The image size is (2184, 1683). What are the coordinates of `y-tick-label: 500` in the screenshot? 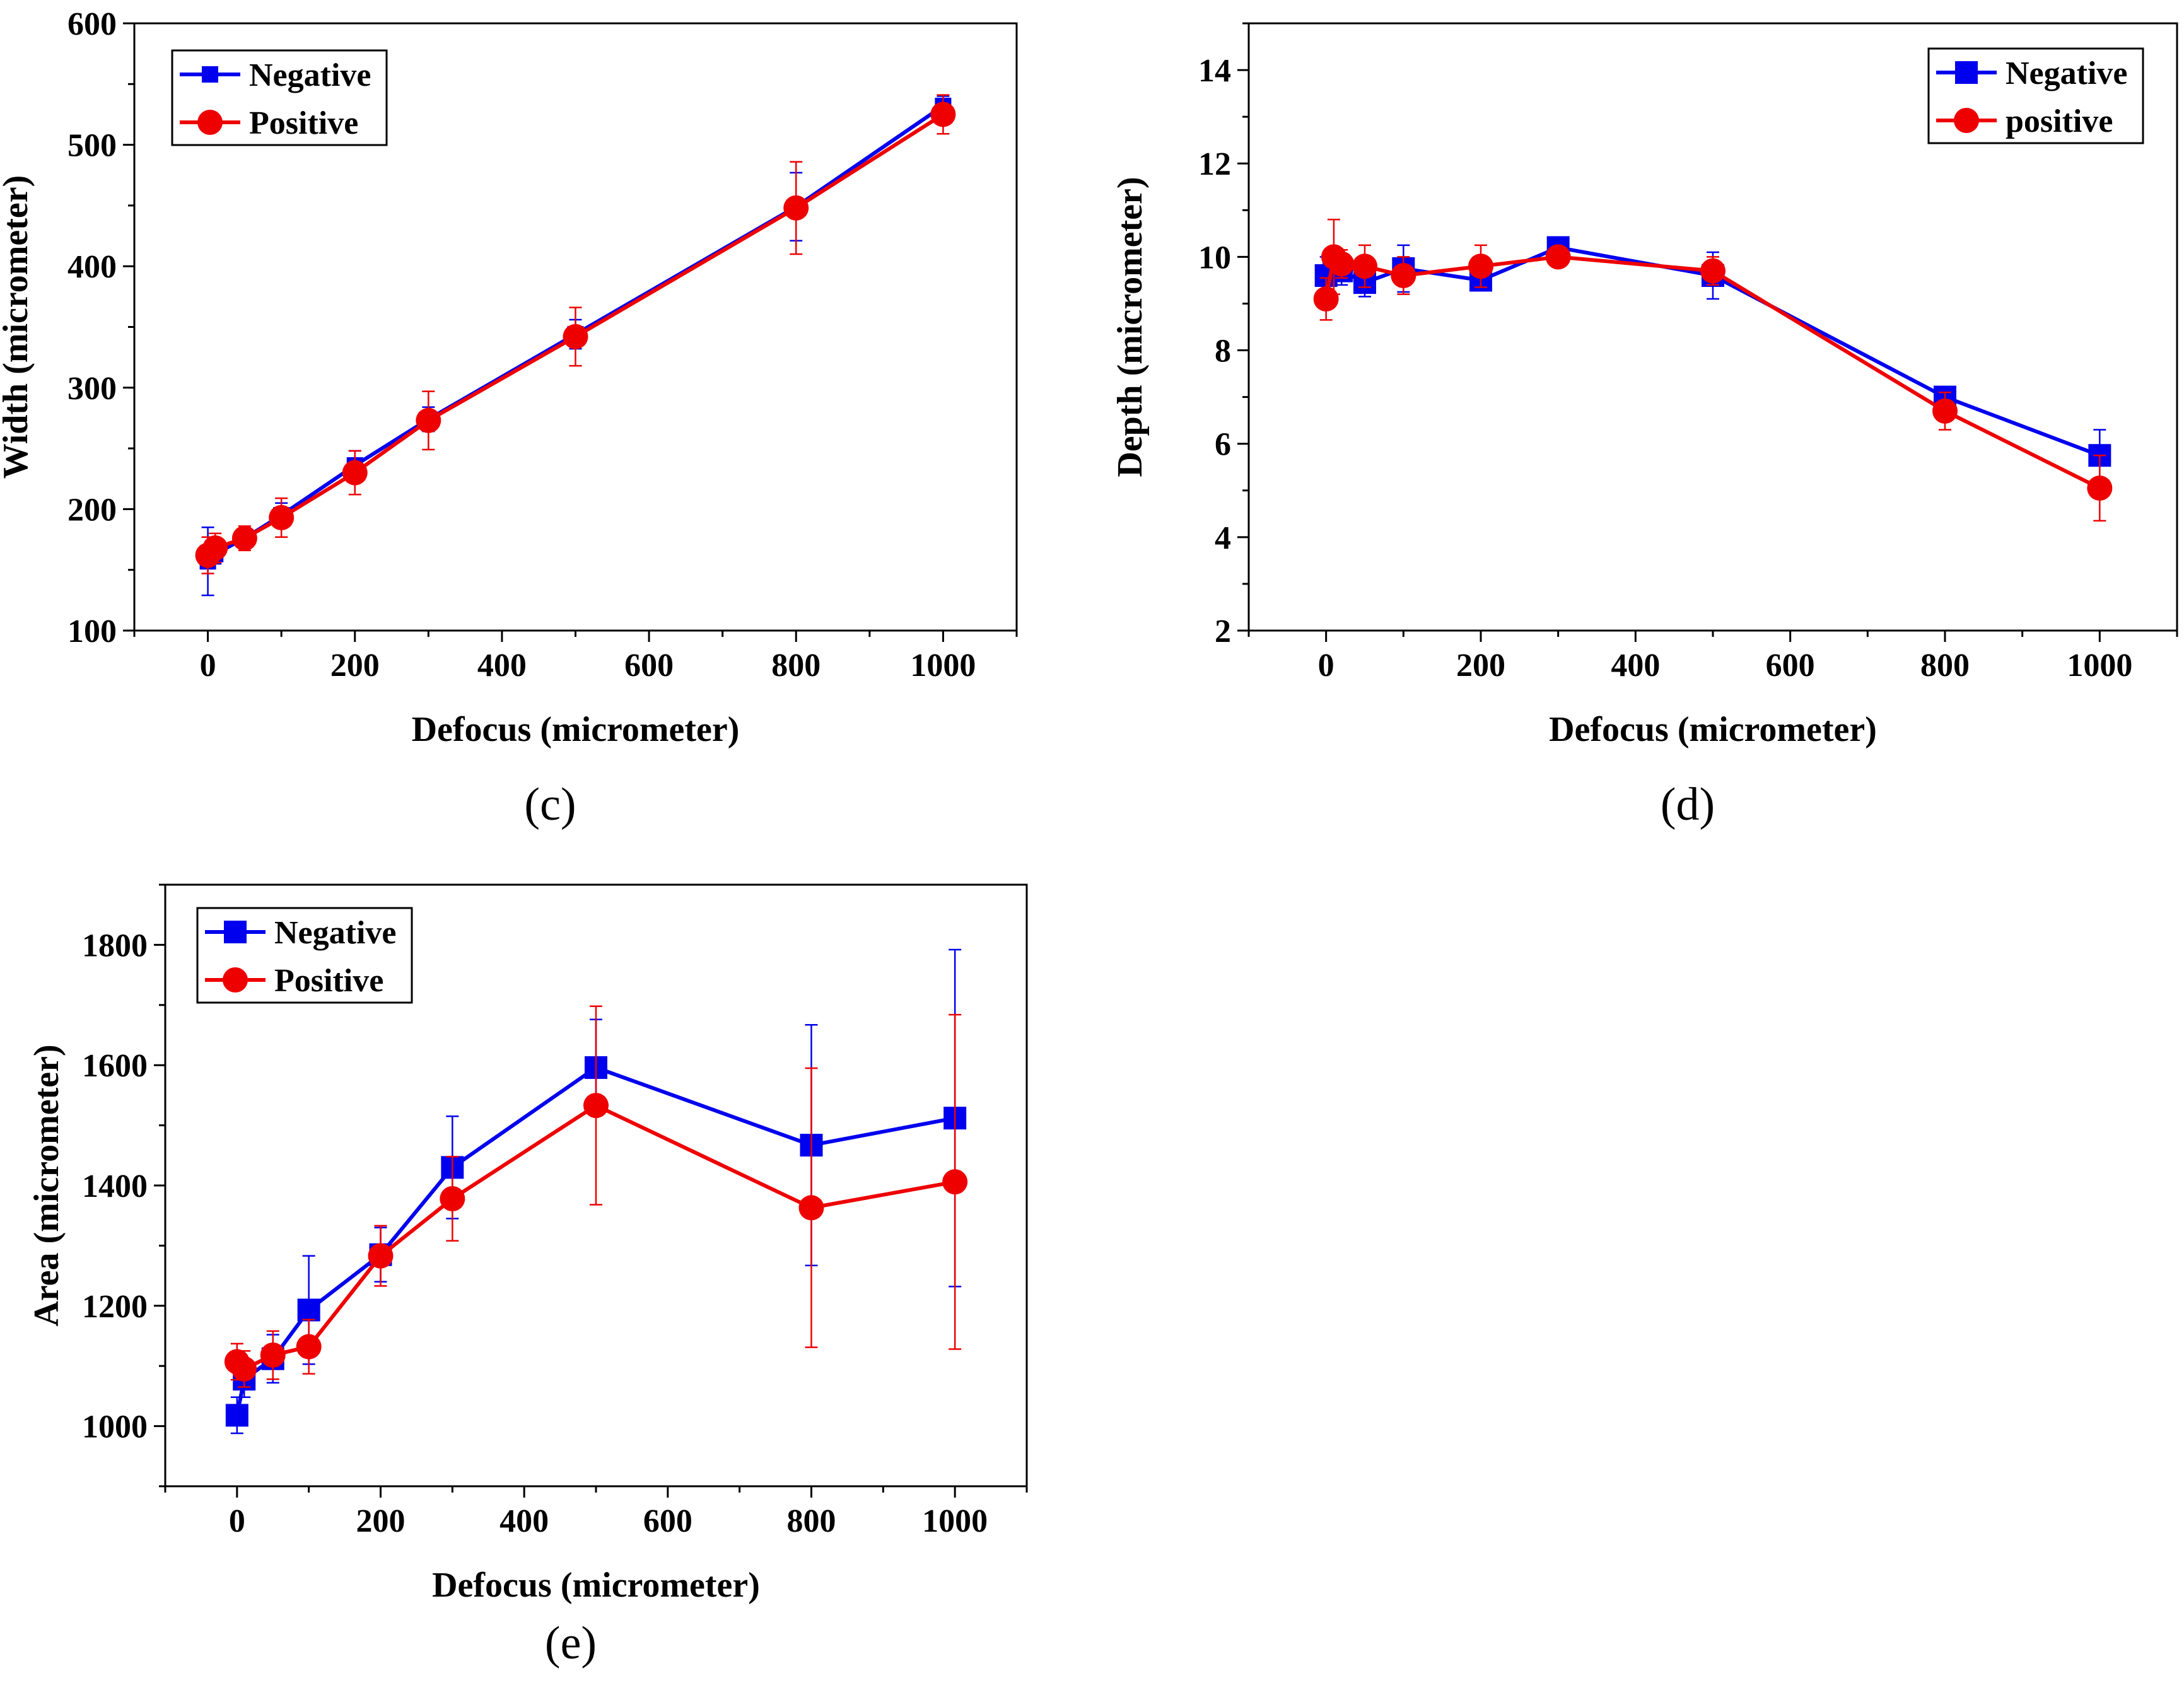 It's located at (92, 146).